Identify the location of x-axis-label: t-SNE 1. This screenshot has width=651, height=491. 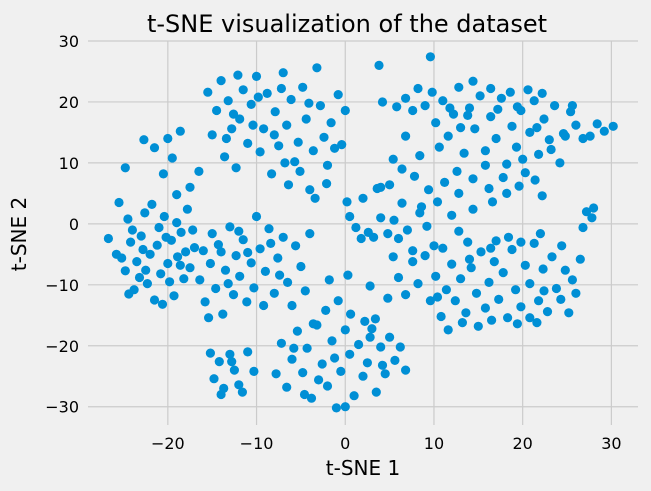
(363, 468).